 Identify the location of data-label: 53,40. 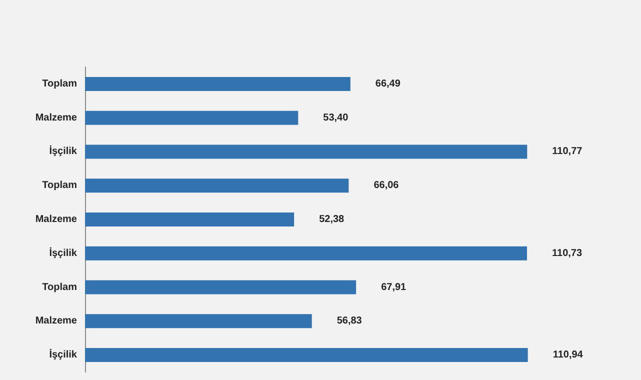
(336, 118).